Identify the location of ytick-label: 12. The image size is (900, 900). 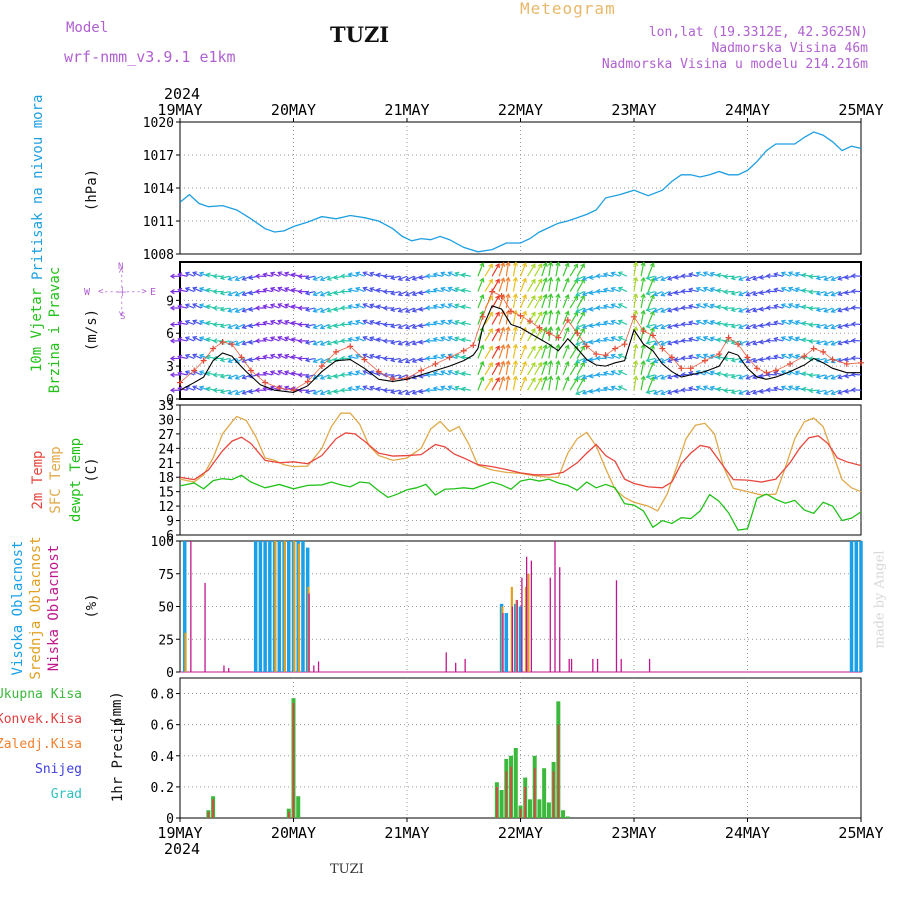
(166, 507).